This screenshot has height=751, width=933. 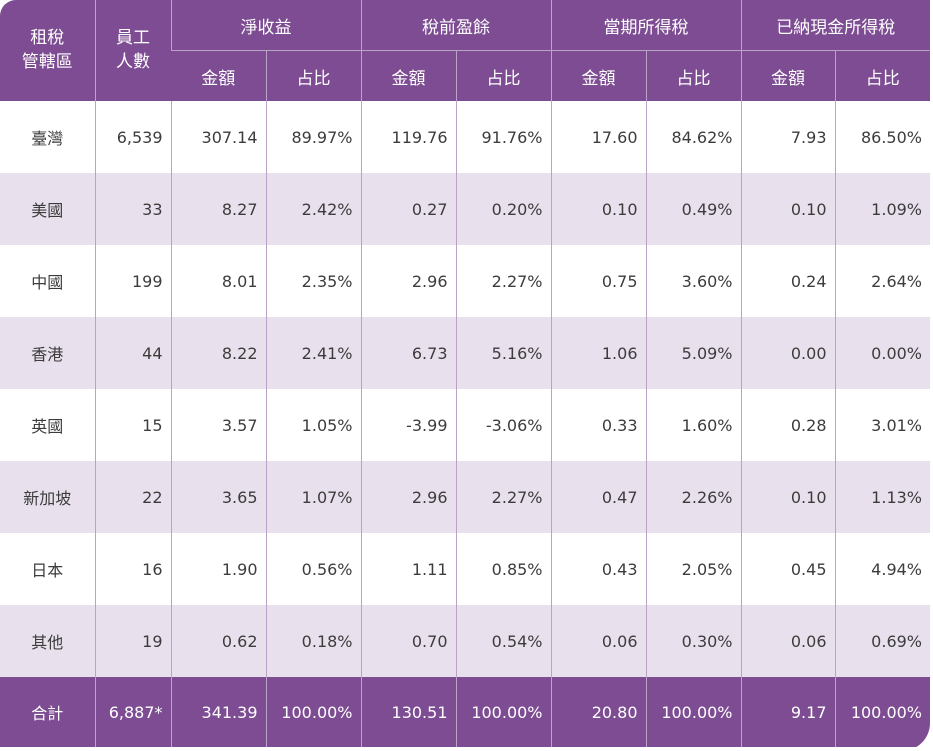 I want to click on cell-cash-income-tax-paid-amount: 0.28, so click(x=787, y=425).